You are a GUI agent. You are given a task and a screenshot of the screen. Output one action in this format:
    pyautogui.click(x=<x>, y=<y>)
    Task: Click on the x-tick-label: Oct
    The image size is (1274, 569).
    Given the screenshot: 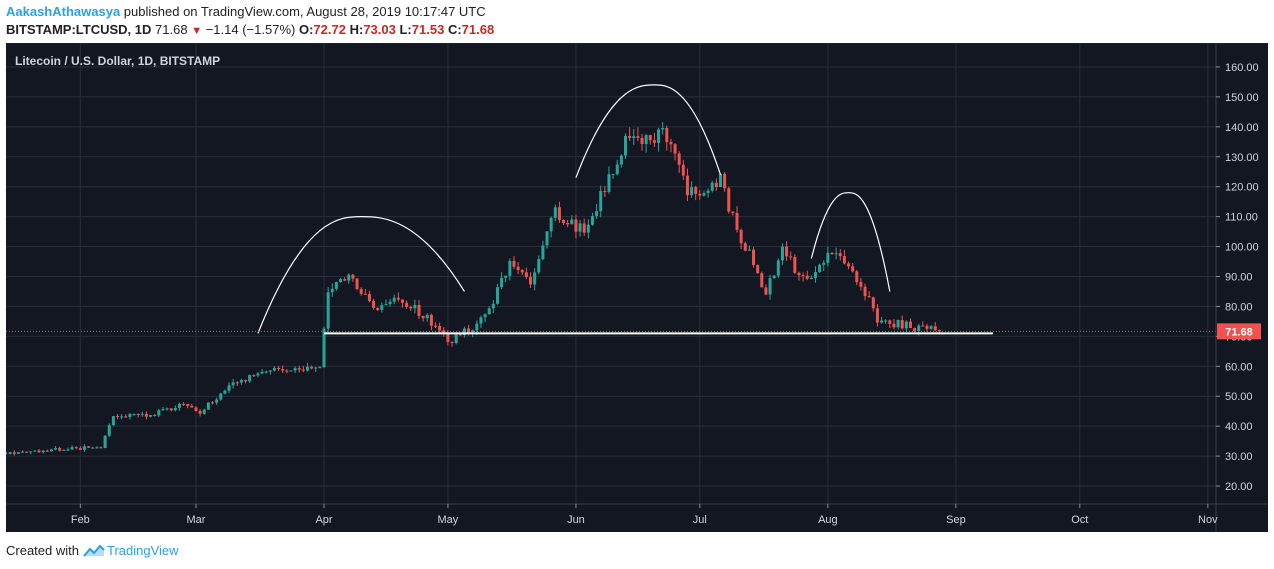 What is the action you would take?
    pyautogui.click(x=1079, y=520)
    